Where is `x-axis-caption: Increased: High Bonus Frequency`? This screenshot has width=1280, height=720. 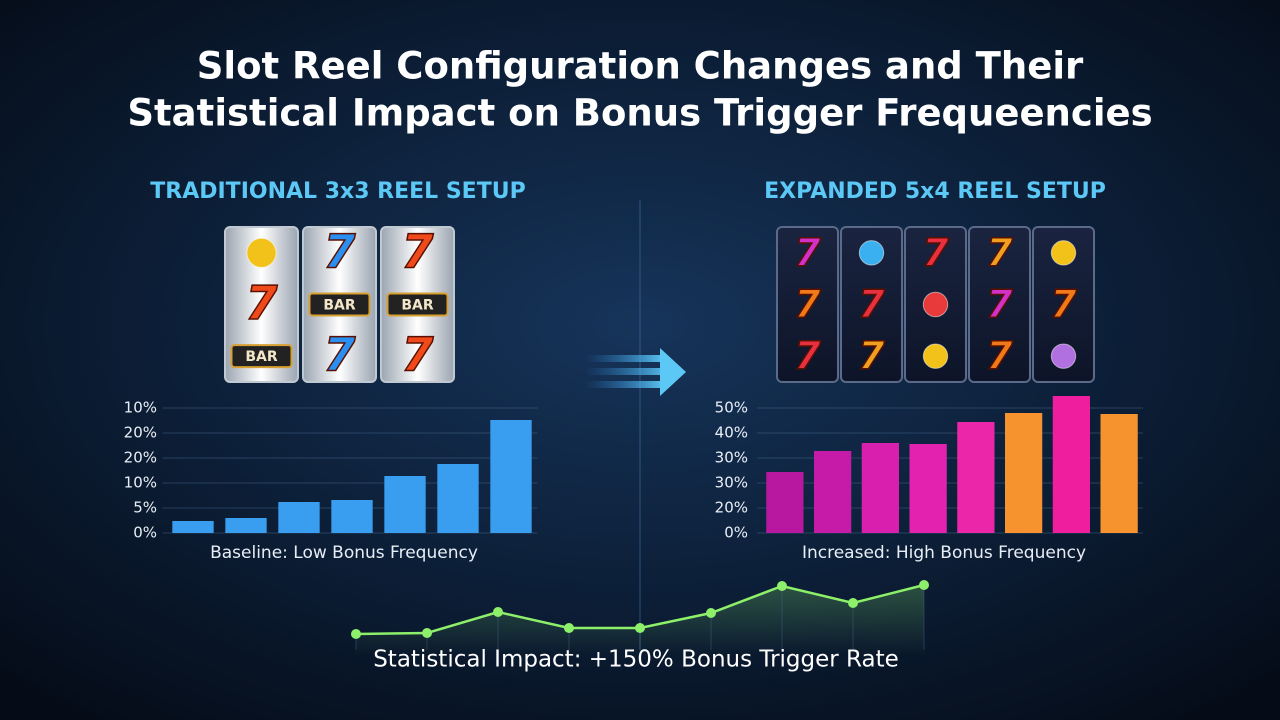 x-axis-caption: Increased: High Bonus Frequency is located at coordinates (944, 553).